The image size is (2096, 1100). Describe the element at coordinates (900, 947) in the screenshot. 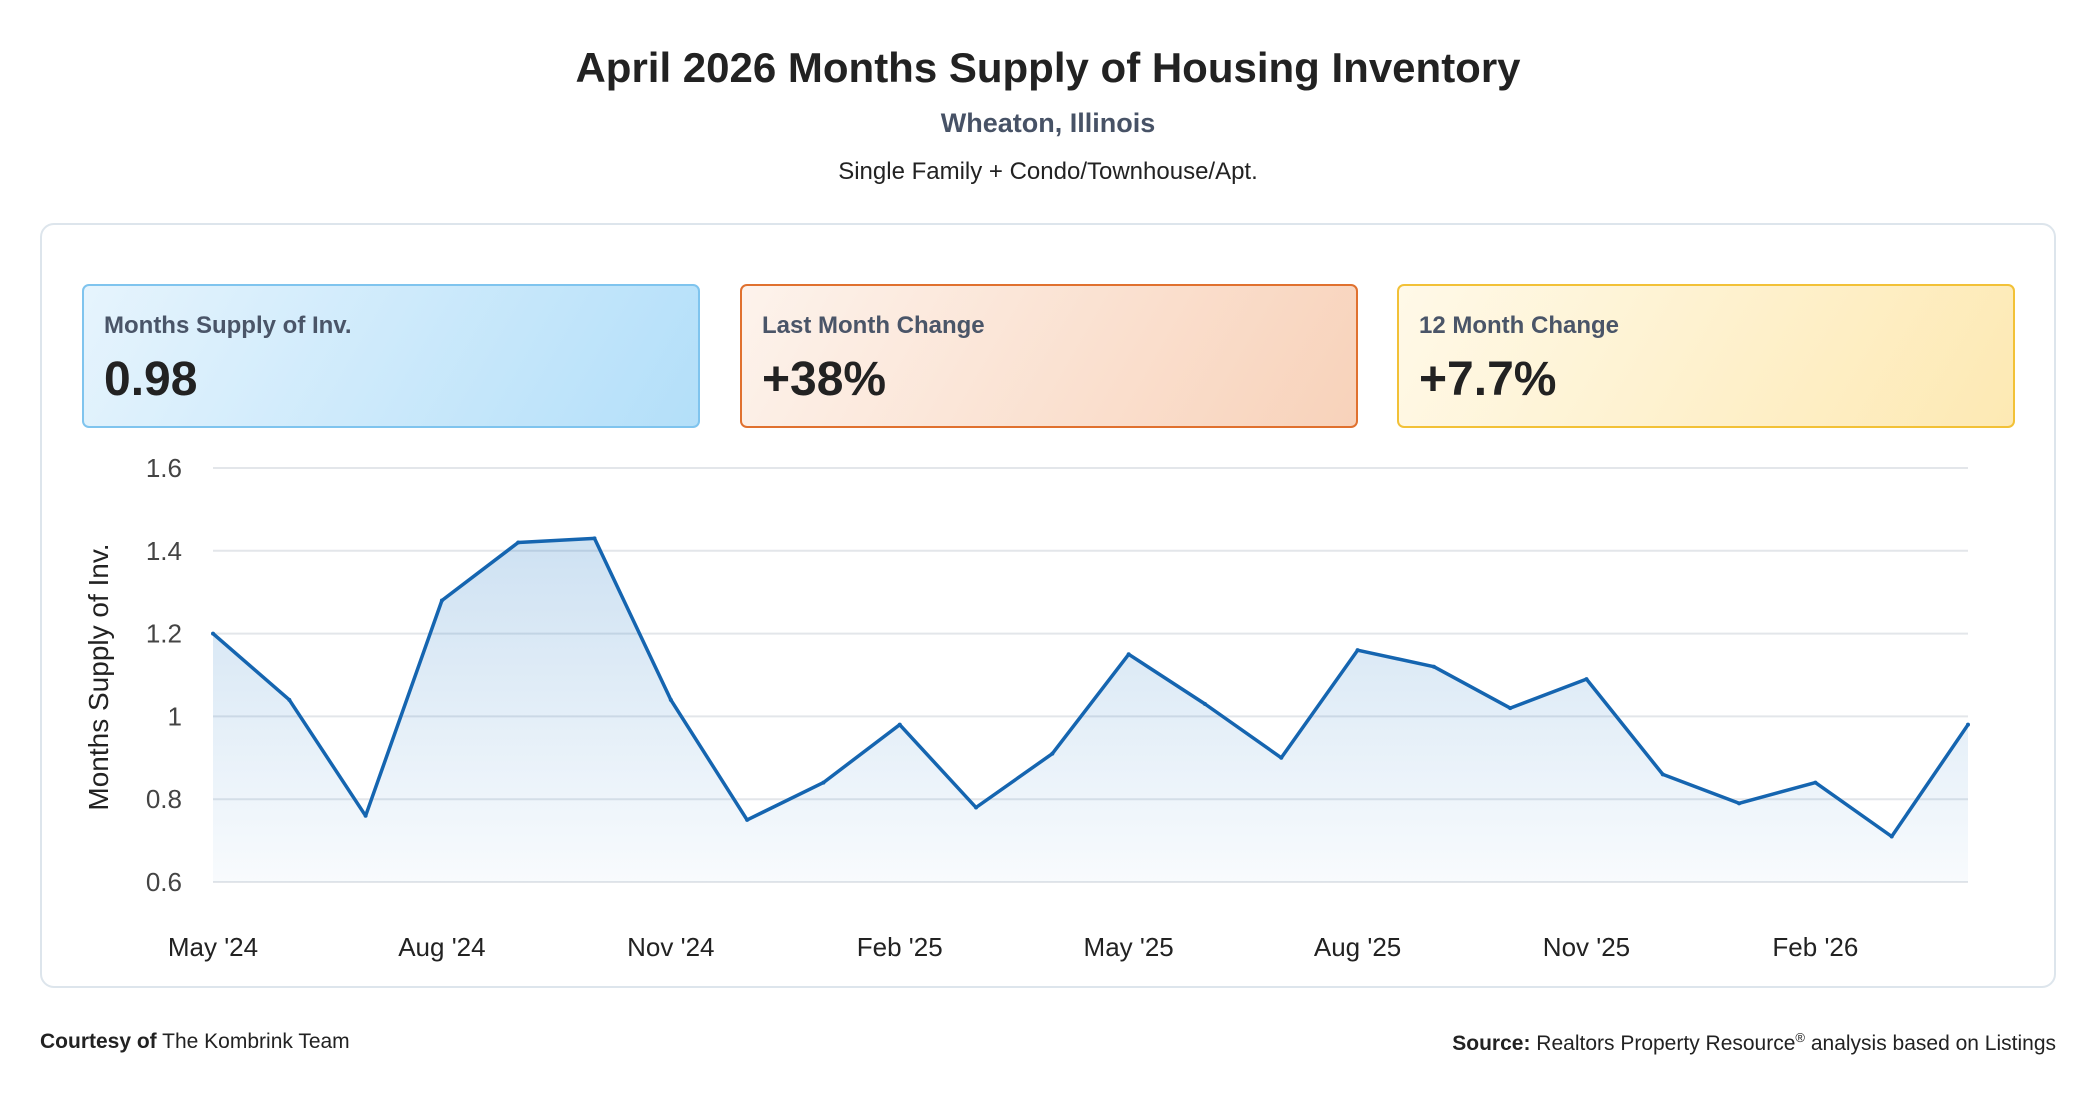

I see `x-tick-label: Feb '25` at that location.